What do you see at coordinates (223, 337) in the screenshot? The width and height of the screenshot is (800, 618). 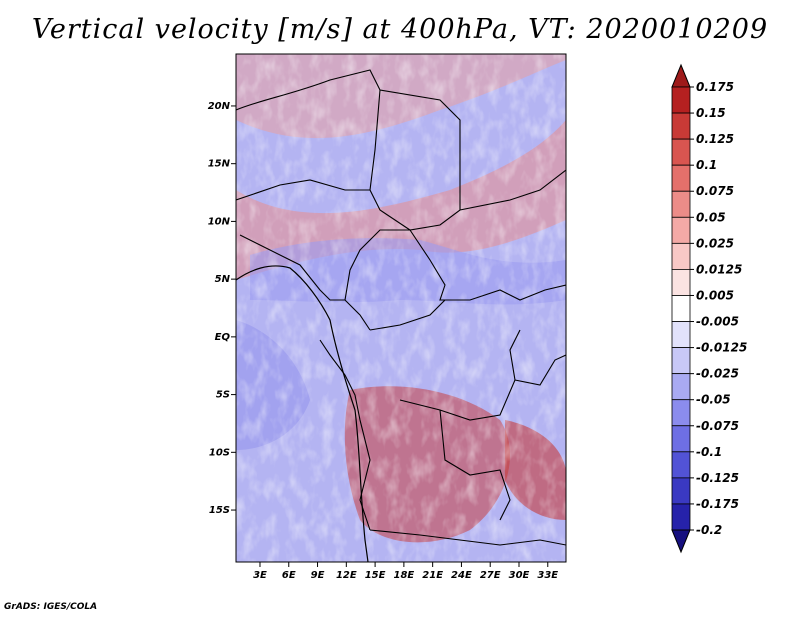 I see `lat-tick-label: EQ` at bounding box center [223, 337].